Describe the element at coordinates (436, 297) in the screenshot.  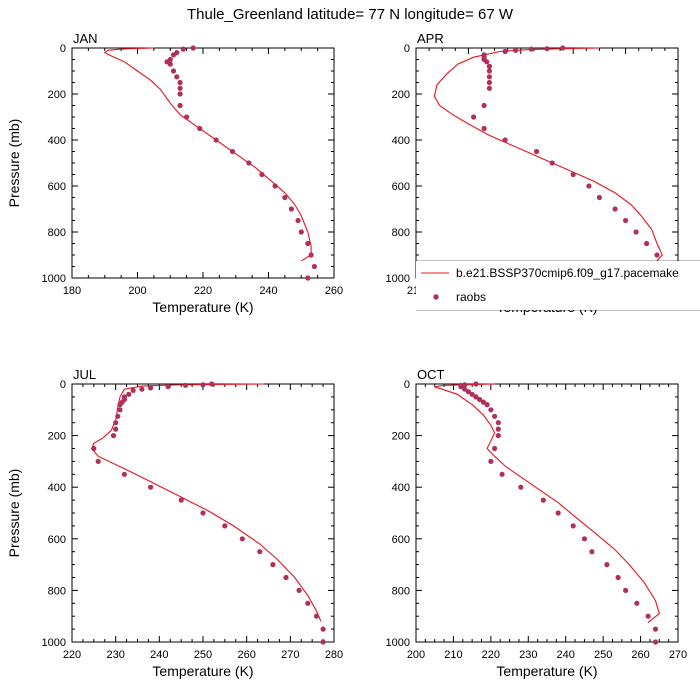
I see `legend-obs-marker` at that location.